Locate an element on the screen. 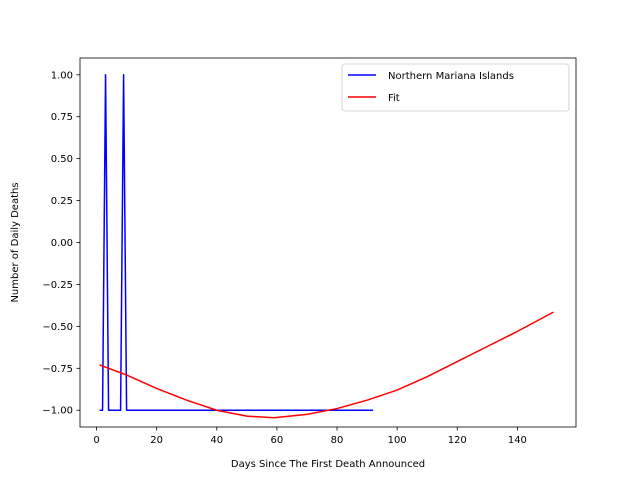  y-tick-label: −0.75 is located at coordinates (57, 369).